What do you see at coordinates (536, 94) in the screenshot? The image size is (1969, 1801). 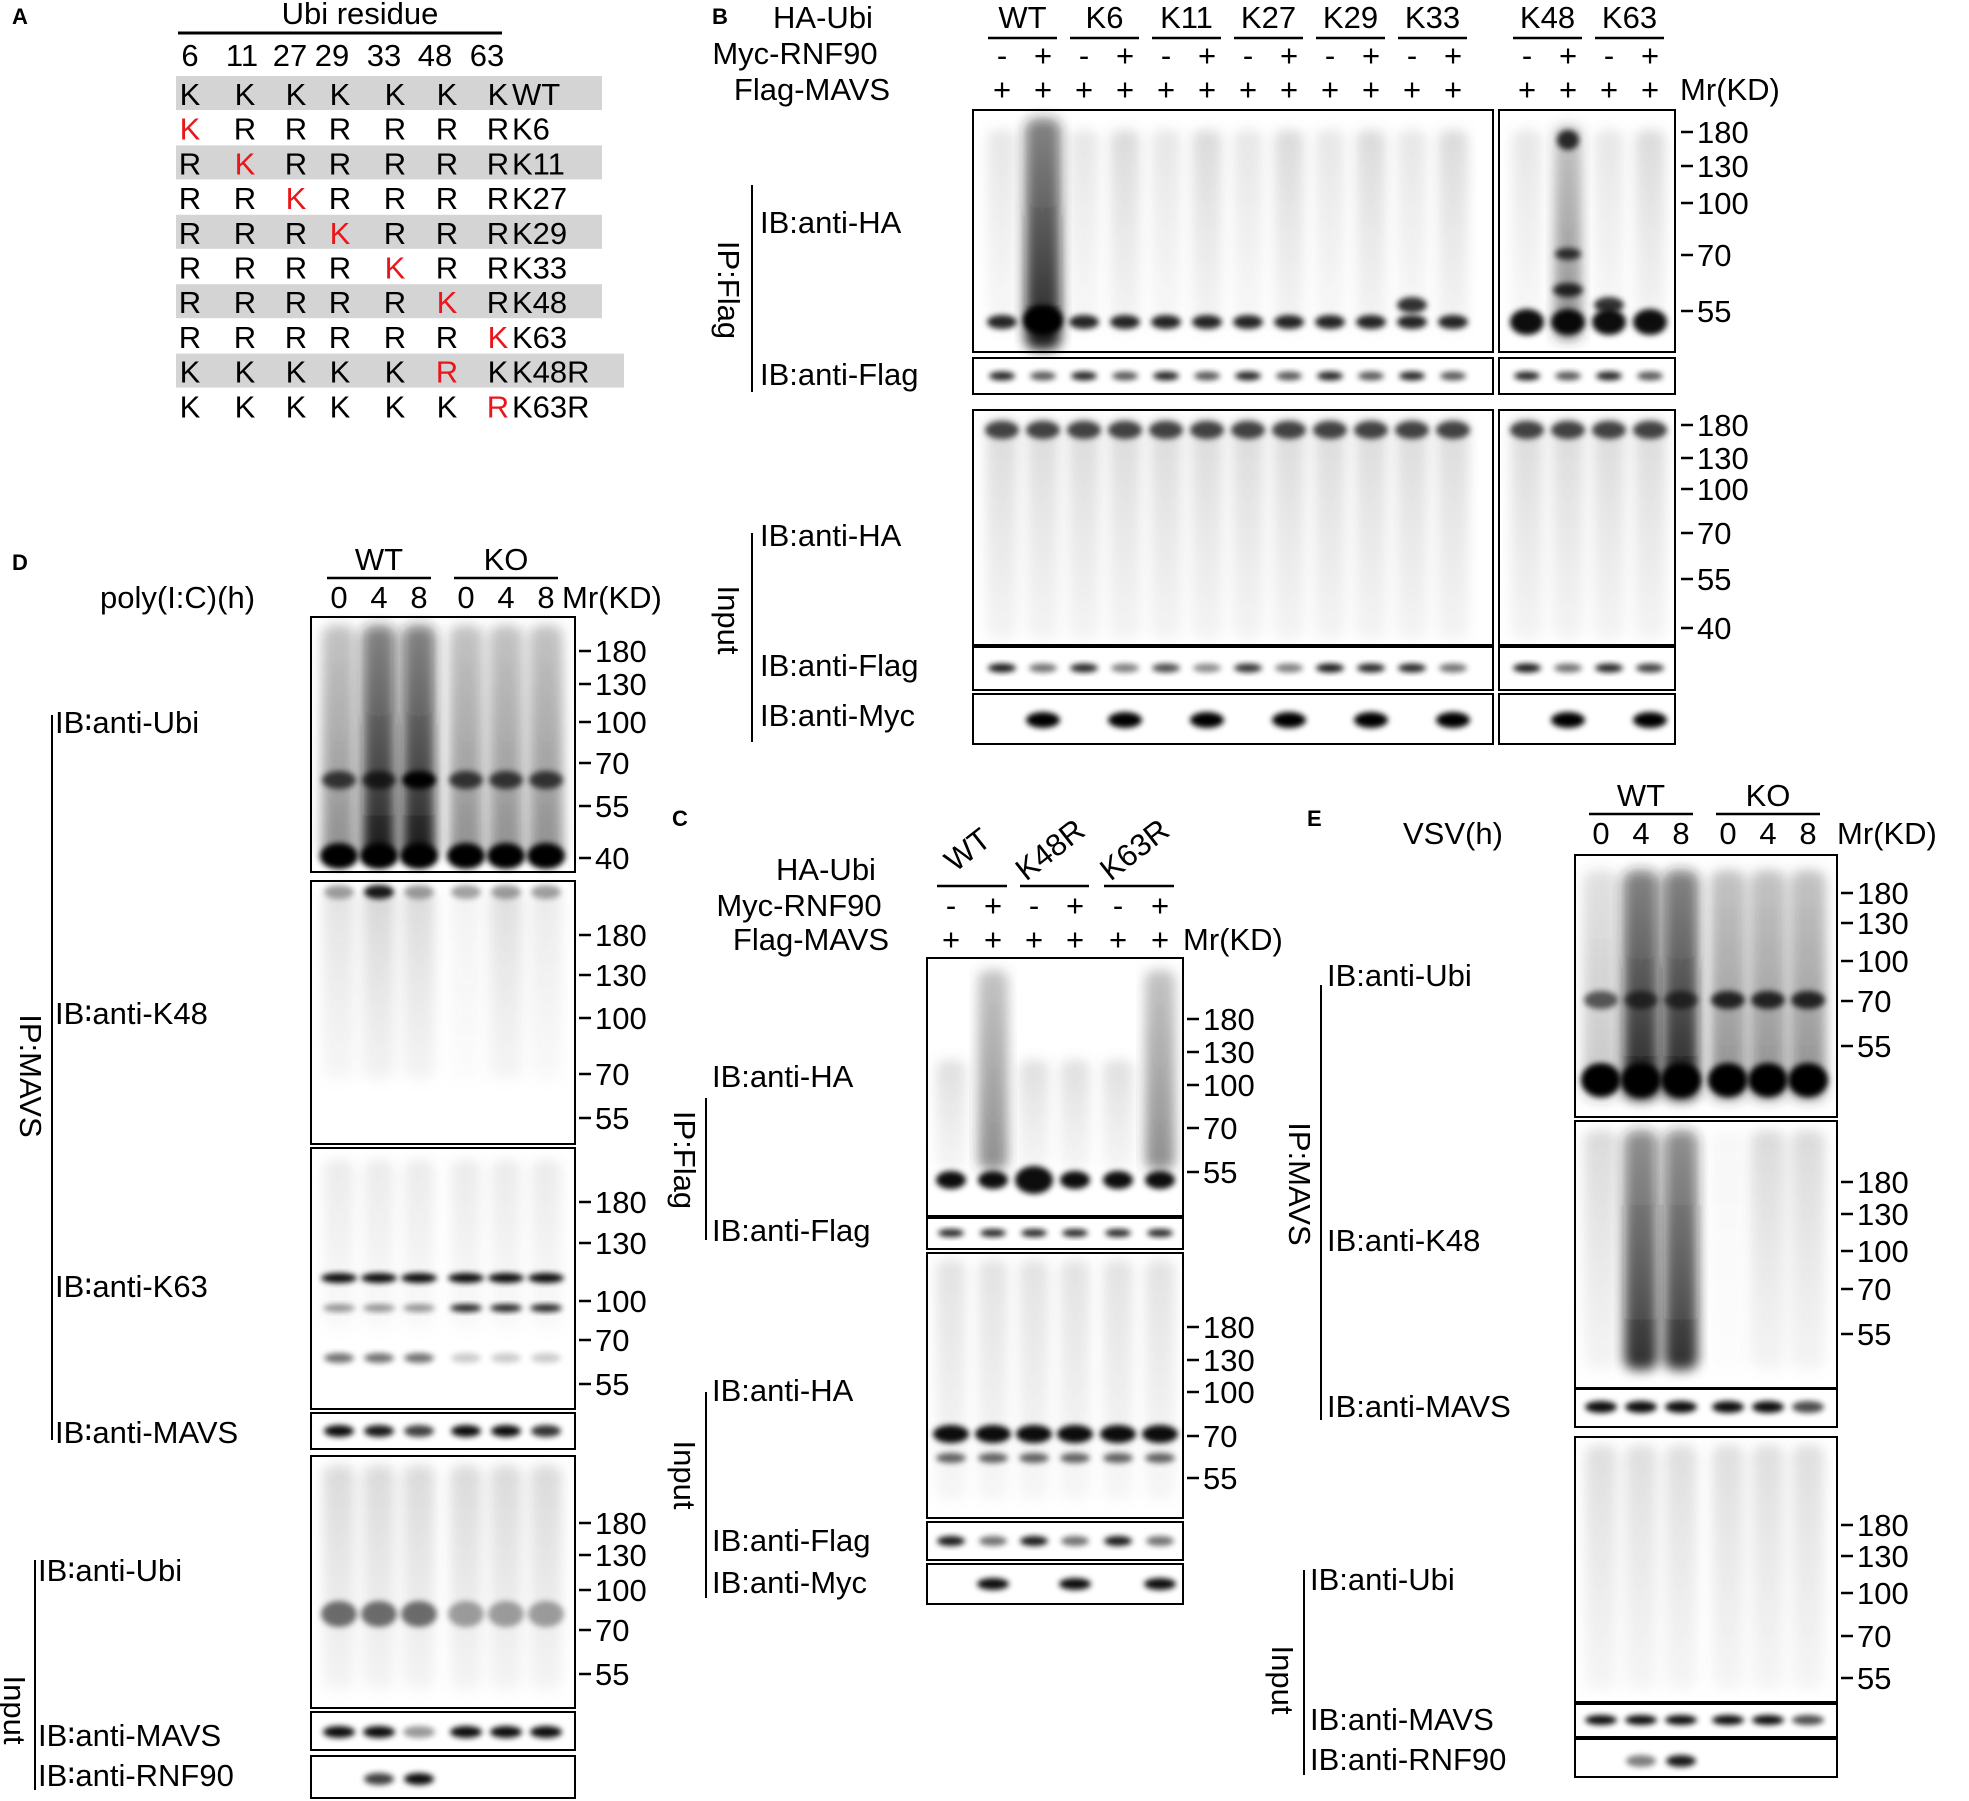 I see `row-label-wt: WT` at bounding box center [536, 94].